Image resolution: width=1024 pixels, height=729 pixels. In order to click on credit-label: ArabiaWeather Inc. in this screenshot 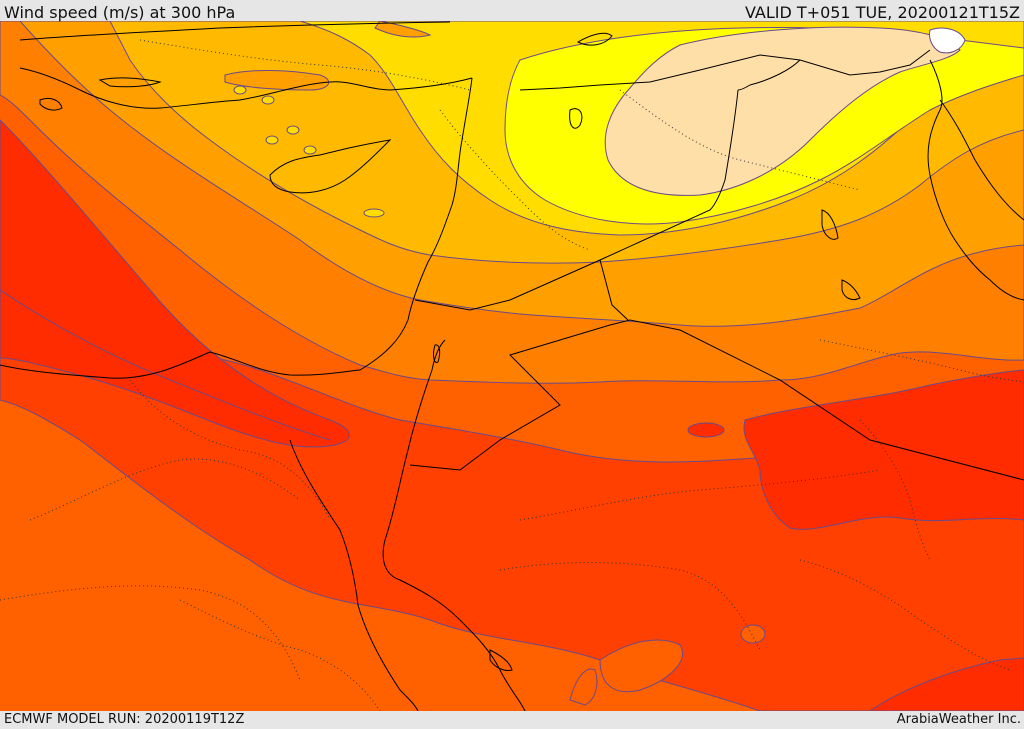, I will do `click(958, 719)`.